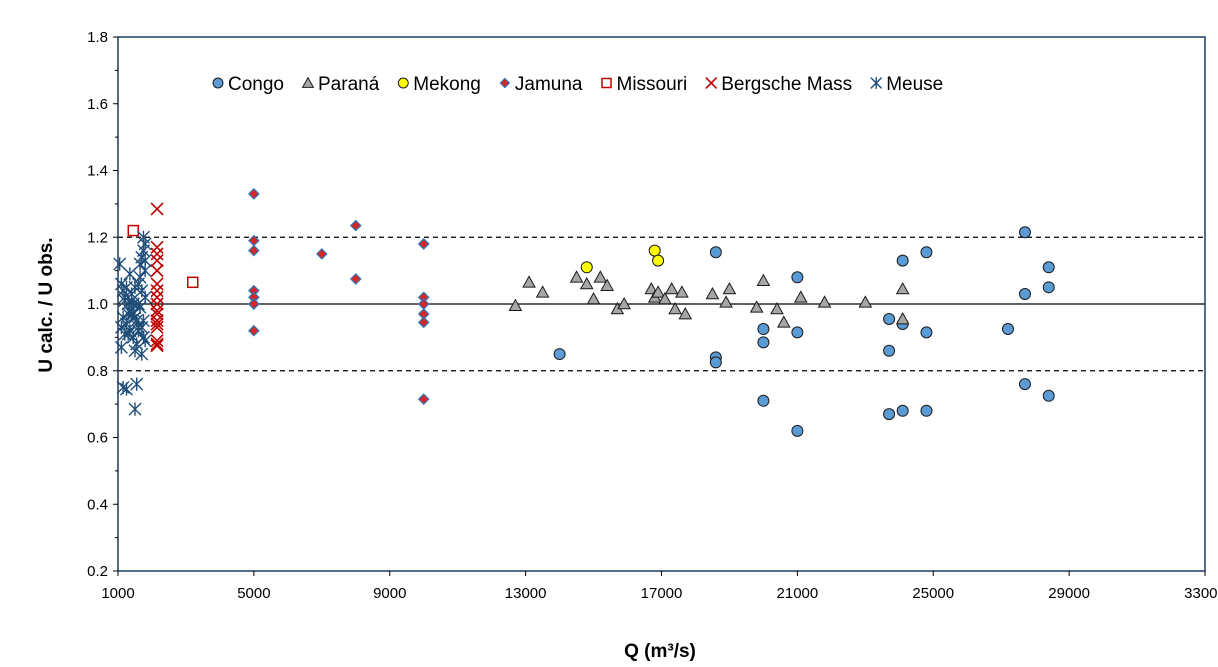 The image size is (1218, 667). Describe the element at coordinates (133, 230) in the screenshot. I see `point-missouri` at that location.